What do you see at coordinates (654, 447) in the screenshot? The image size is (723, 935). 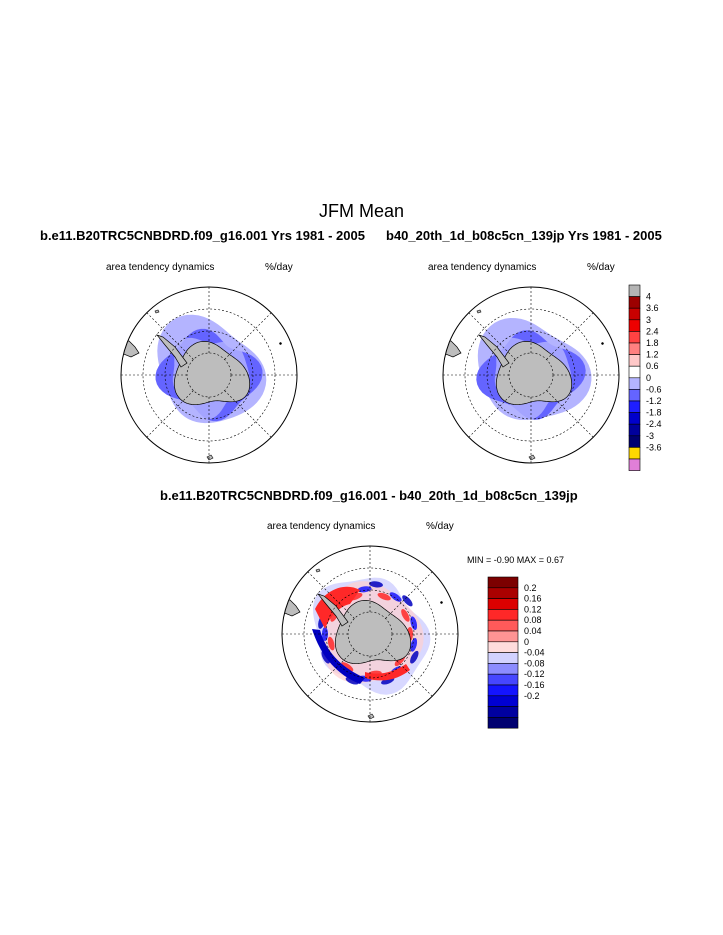 I see `colorbar-label: -3.6` at bounding box center [654, 447].